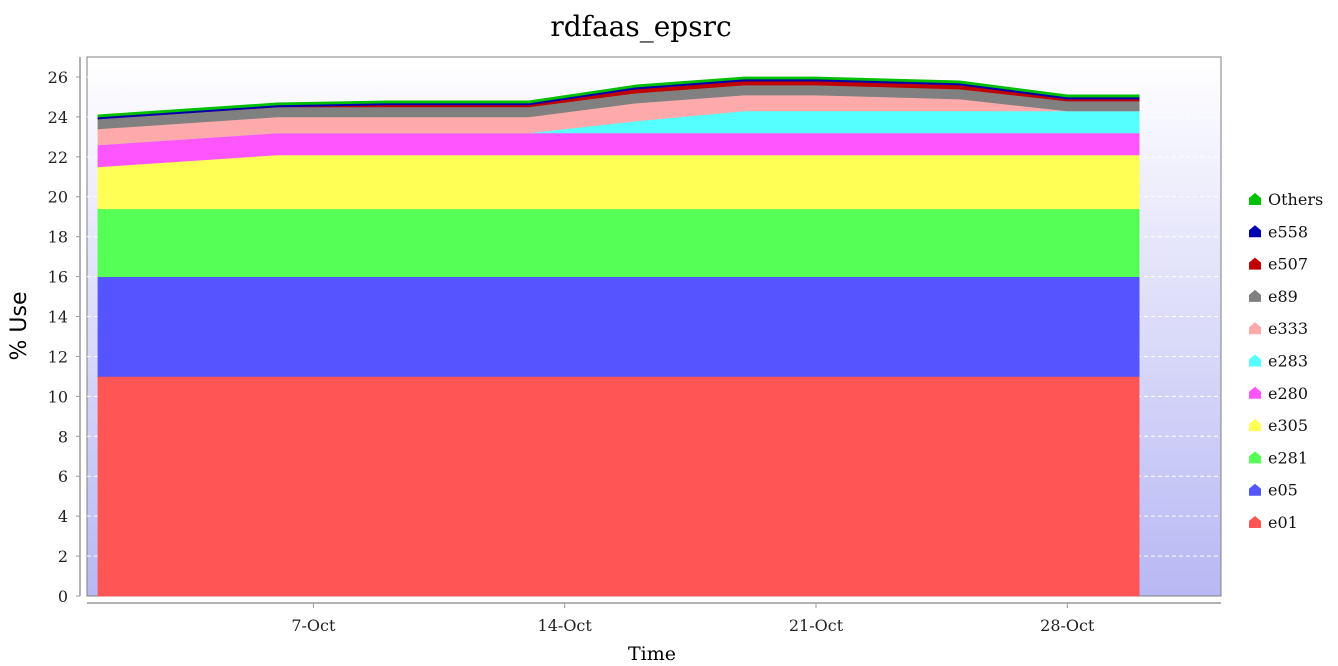  What do you see at coordinates (58, 317) in the screenshot?
I see `y-tick-label: 14` at bounding box center [58, 317].